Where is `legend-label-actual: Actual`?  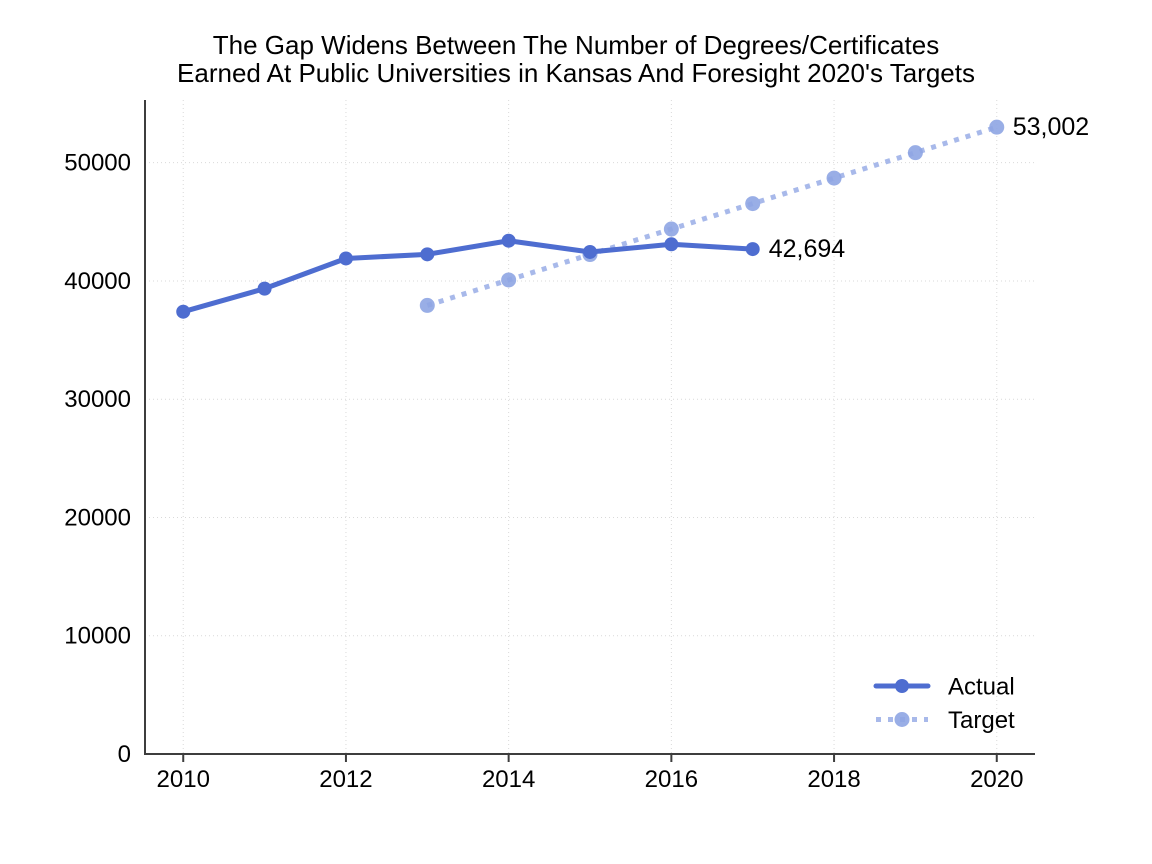
legend-label-actual: Actual is located at coordinates (981, 687).